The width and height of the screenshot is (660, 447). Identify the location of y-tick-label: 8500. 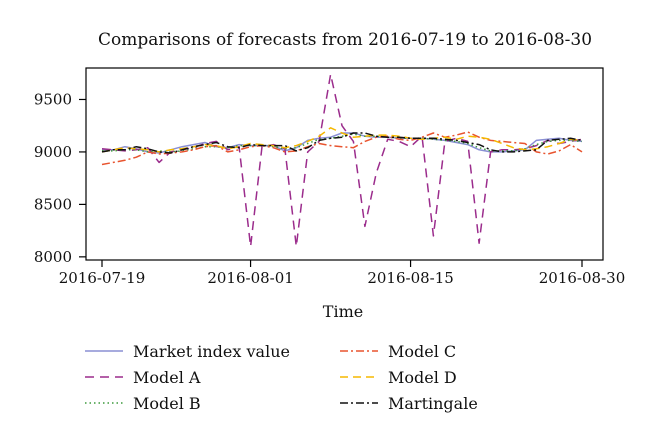
(53, 204).